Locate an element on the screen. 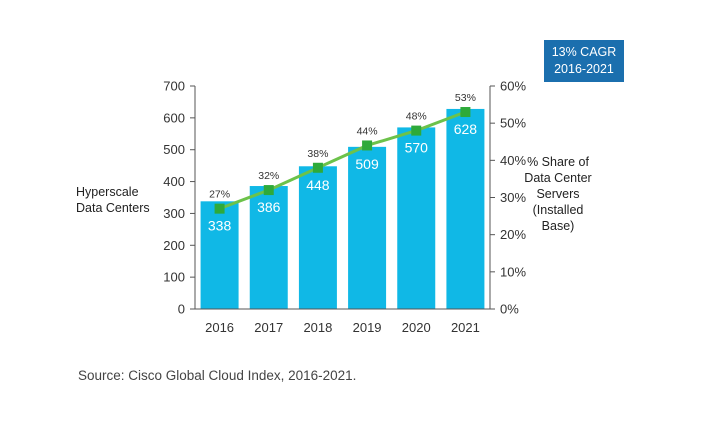  y-tick-label-right: 30% is located at coordinates (513, 197).